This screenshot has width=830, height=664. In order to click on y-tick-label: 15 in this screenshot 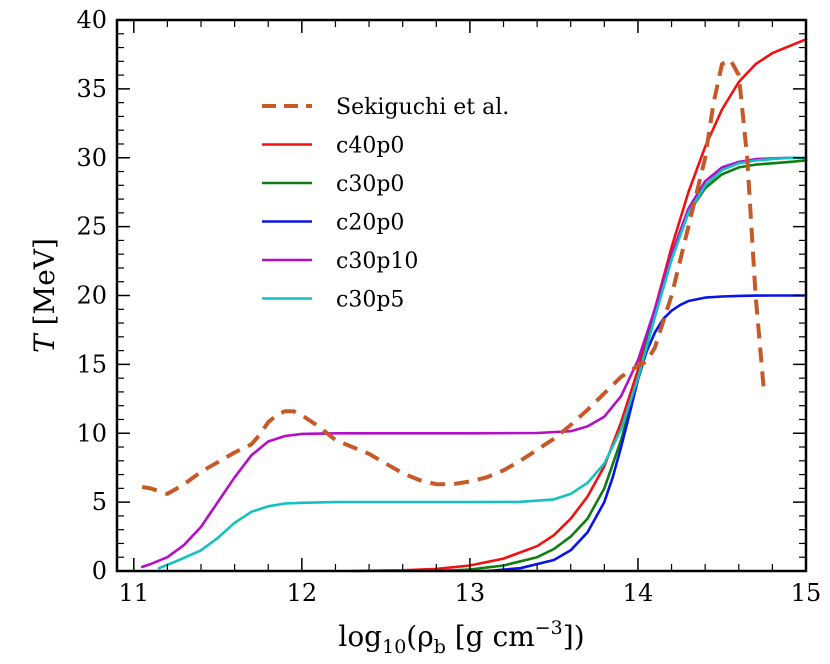, I will do `click(91, 364)`.